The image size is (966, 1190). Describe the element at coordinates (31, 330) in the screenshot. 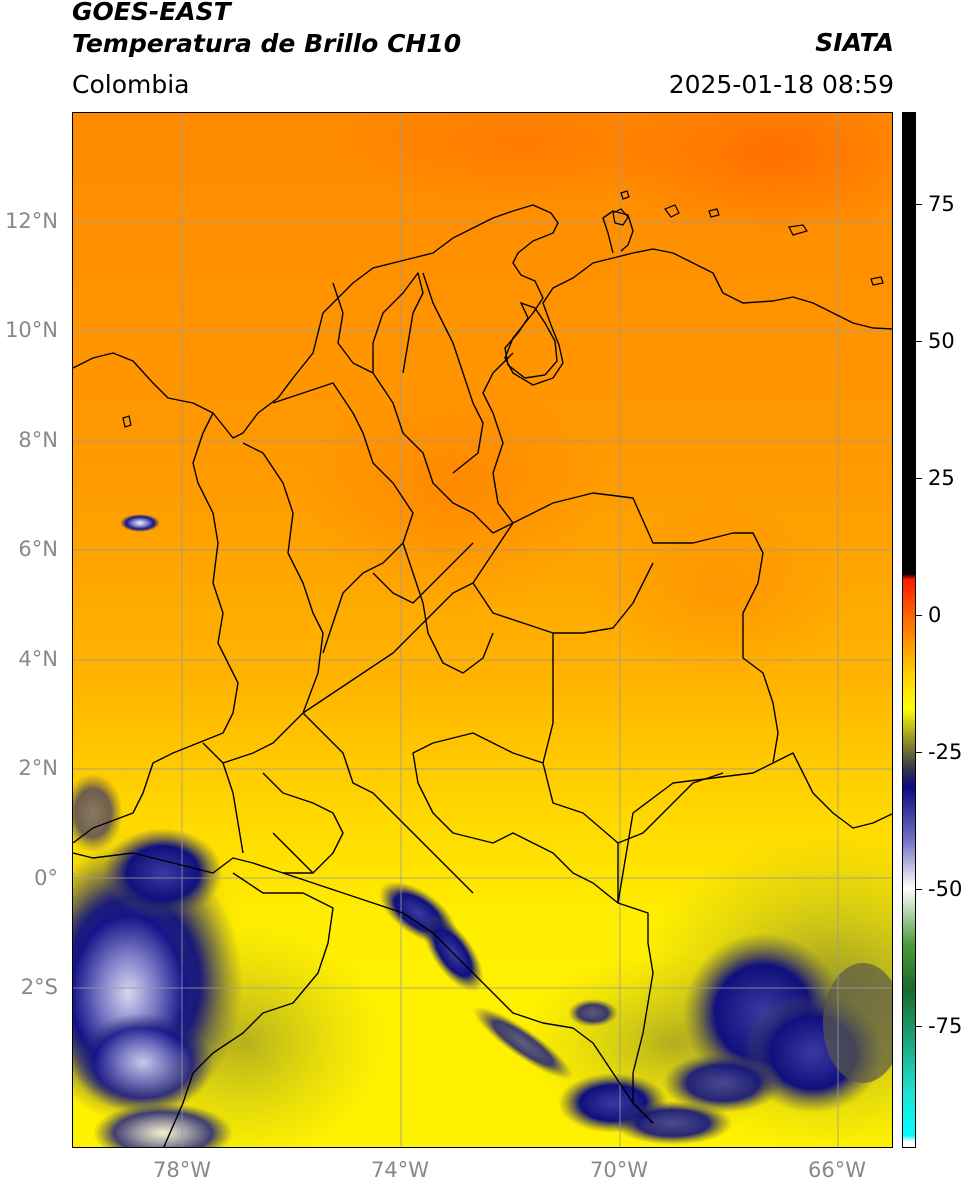

I see `lat-label-10n: 10°N` at that location.